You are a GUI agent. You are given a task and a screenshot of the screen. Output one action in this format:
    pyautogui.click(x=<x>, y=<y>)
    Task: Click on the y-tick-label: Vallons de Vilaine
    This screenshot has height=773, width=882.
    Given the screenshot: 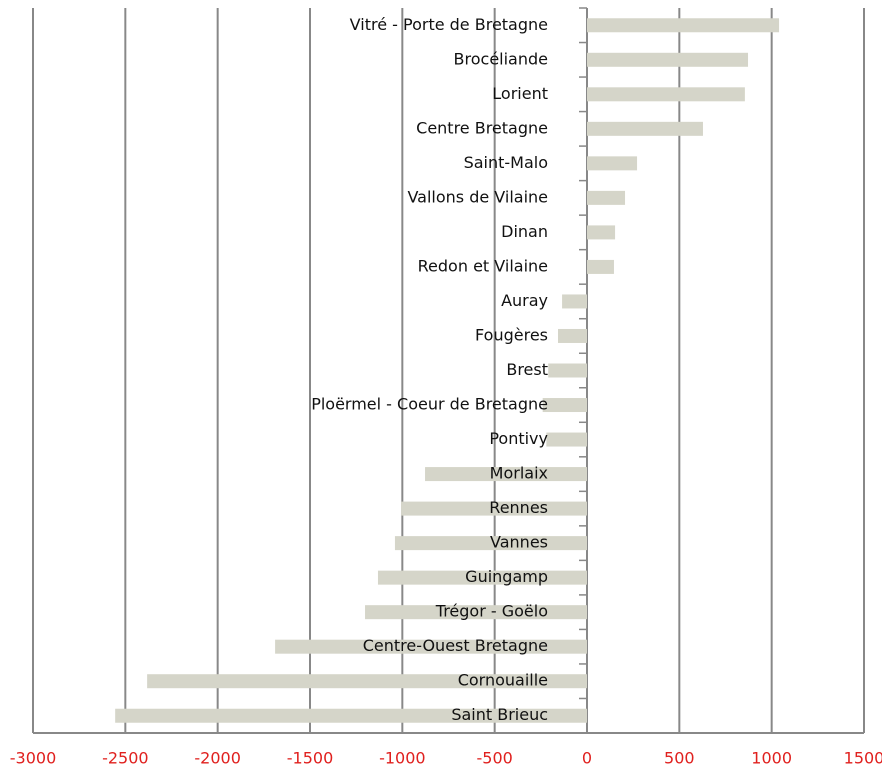 What is the action you would take?
    pyautogui.click(x=477, y=196)
    